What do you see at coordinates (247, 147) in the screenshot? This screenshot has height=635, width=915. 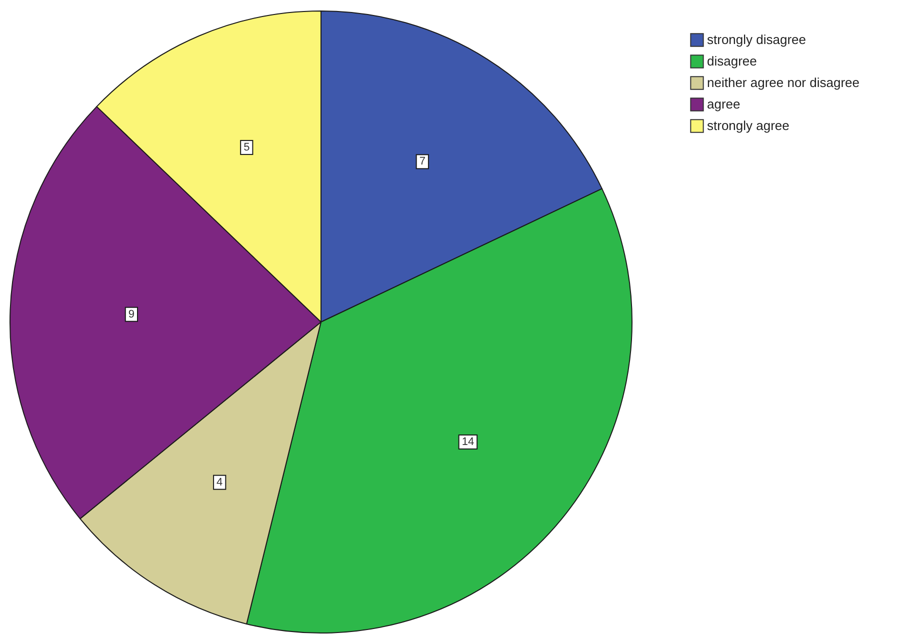 I see `data-label: 5` at bounding box center [247, 147].